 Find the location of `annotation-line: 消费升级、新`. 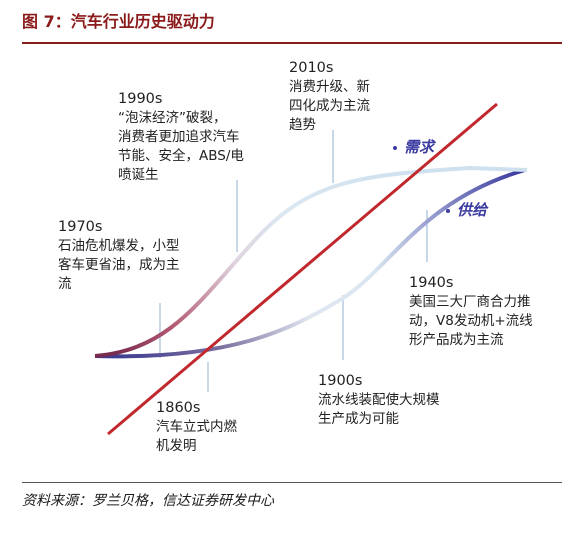

annotation-line: 消费升级、新 is located at coordinates (329, 87).